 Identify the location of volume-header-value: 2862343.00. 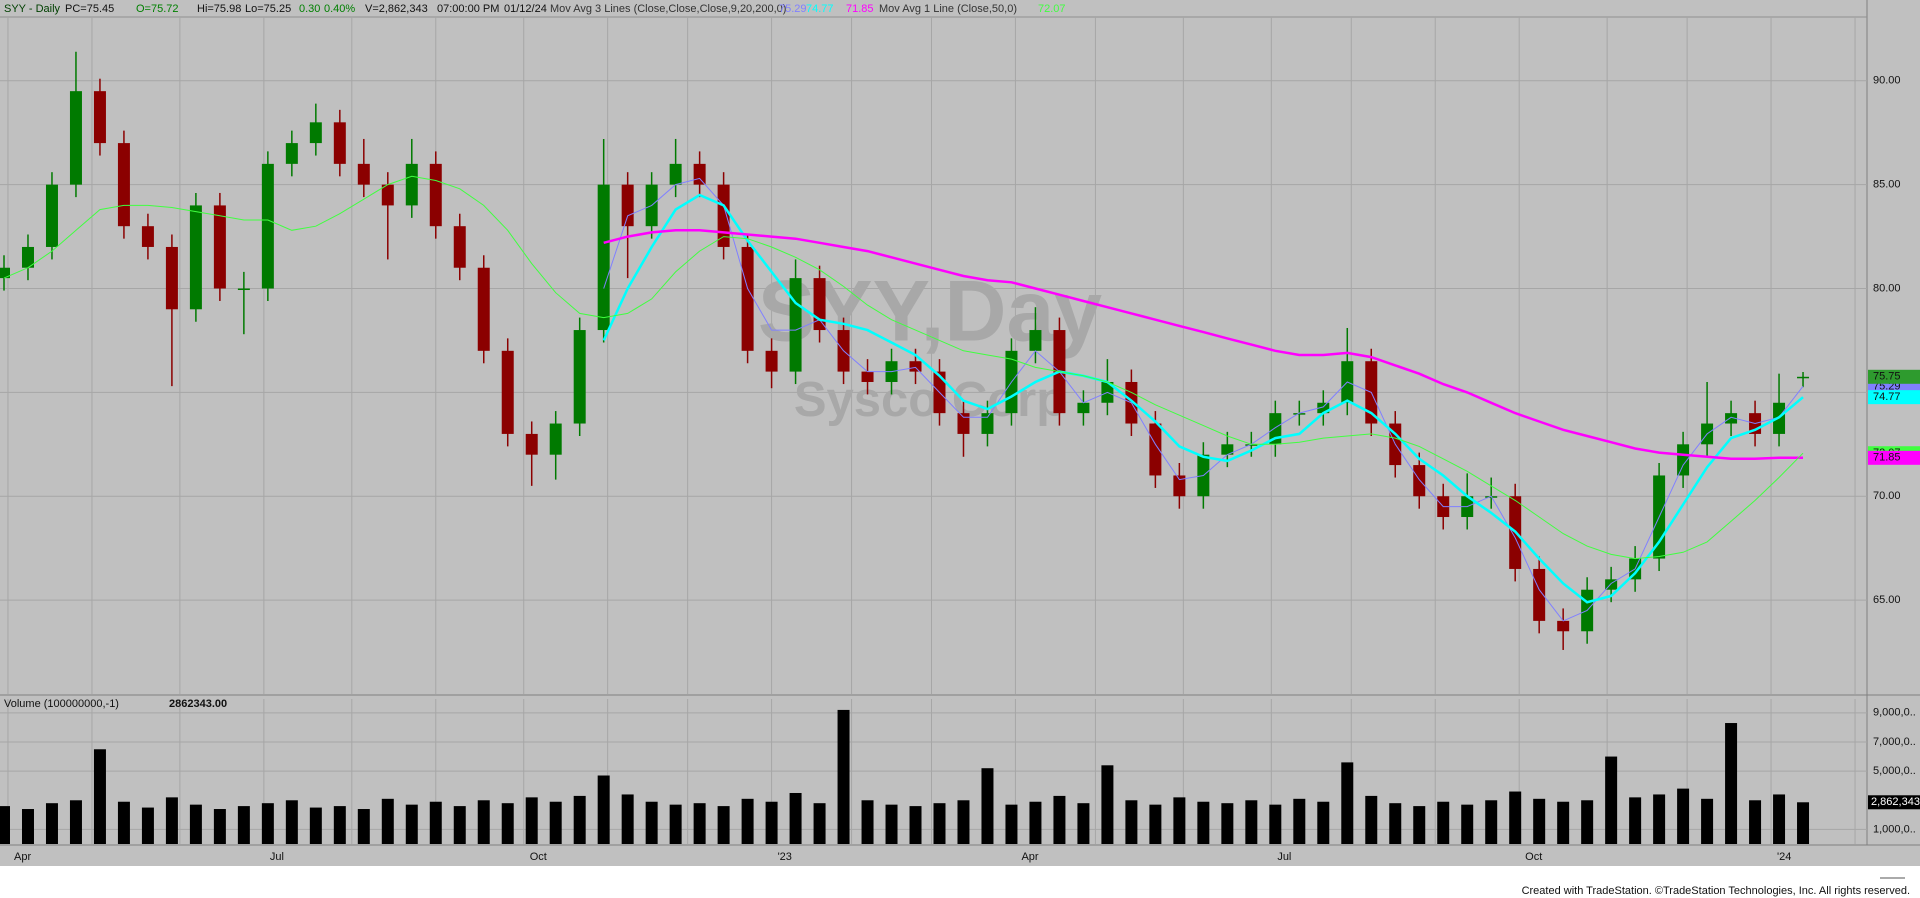
(198, 704).